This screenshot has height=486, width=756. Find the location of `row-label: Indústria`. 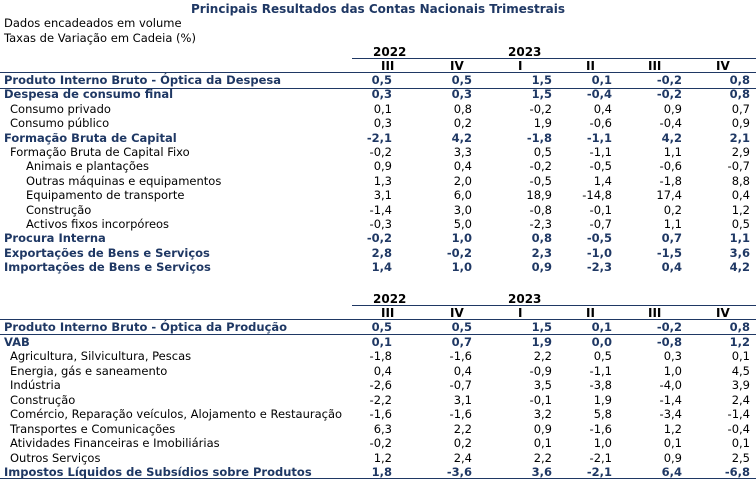

row-label: Indústria is located at coordinates (35, 385).